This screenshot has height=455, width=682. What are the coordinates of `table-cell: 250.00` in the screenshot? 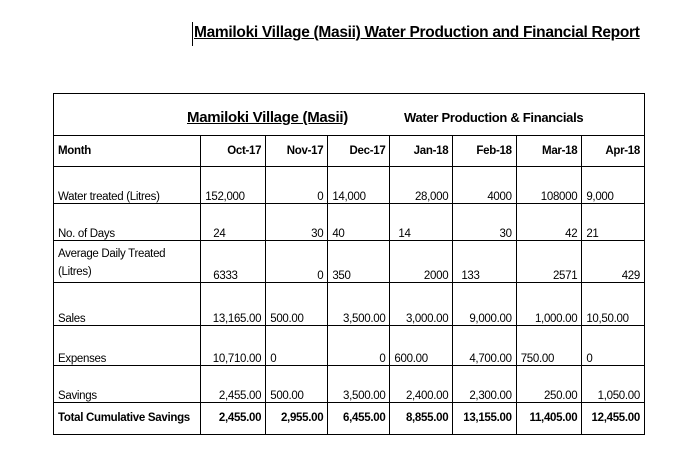 It's located at (549, 384).